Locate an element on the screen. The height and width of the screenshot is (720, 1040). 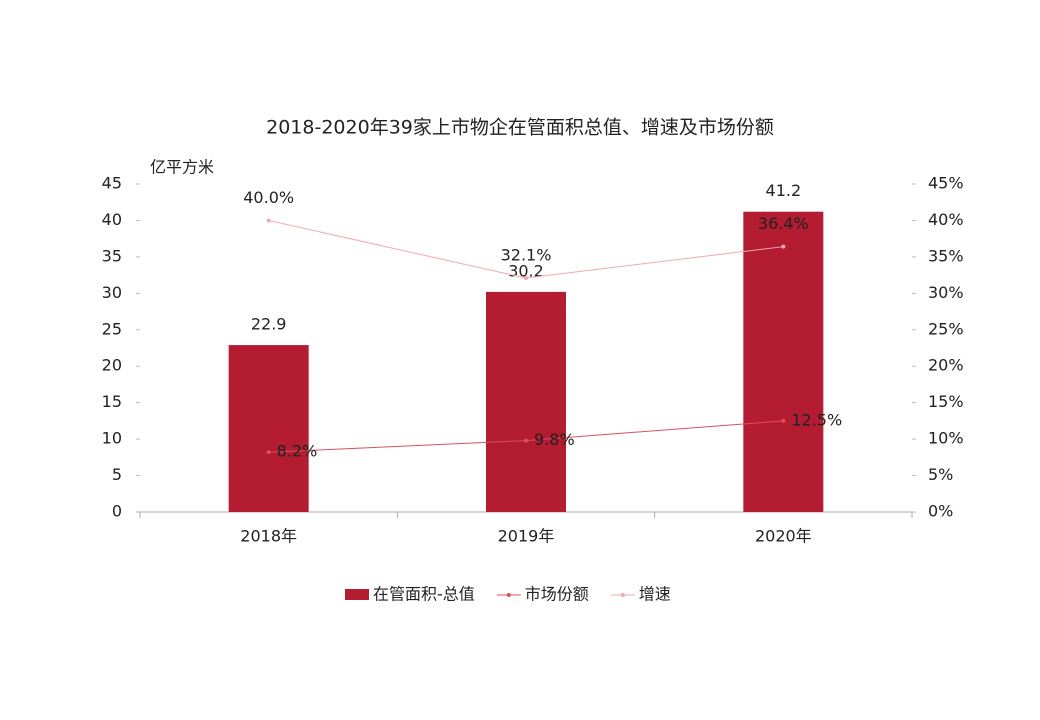
line-value-label: 32.1% is located at coordinates (526, 255).